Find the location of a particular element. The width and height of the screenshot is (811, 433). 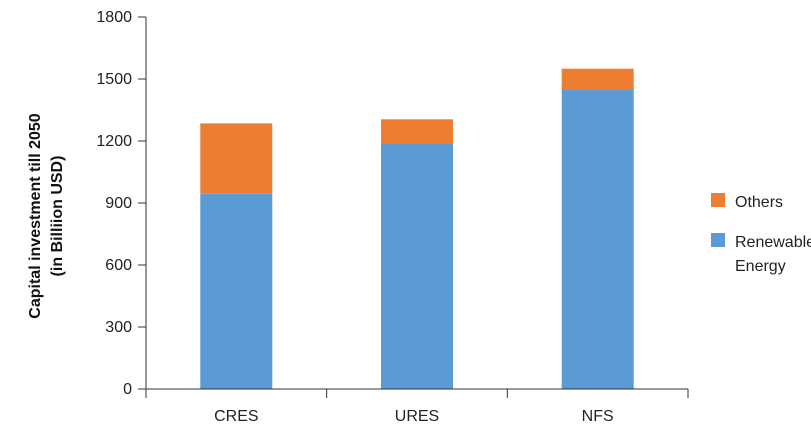

y-tick-label: 1800 is located at coordinates (114, 17).